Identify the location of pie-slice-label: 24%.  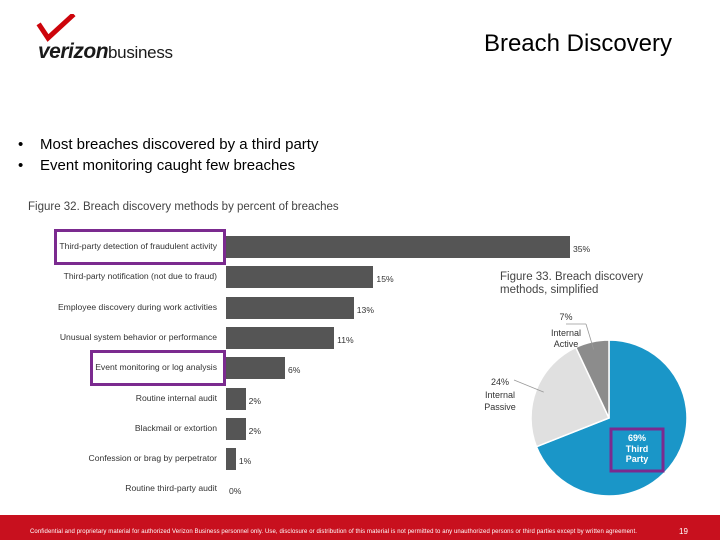
(500, 382).